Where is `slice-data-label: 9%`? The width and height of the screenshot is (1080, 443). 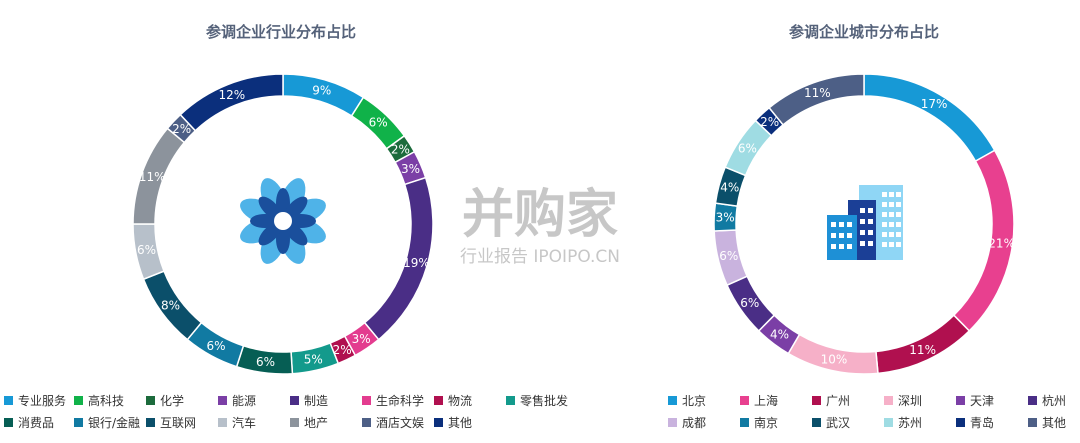 slice-data-label: 9% is located at coordinates (321, 91).